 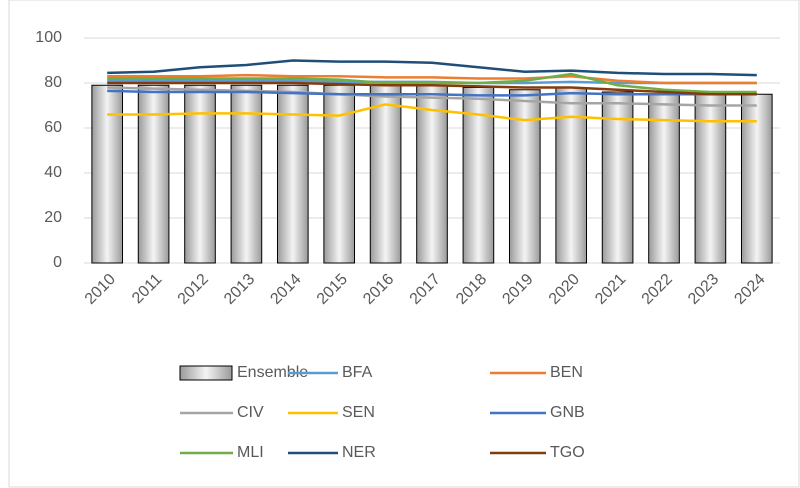 I want to click on x-tick-label: 2020, so click(x=564, y=289).